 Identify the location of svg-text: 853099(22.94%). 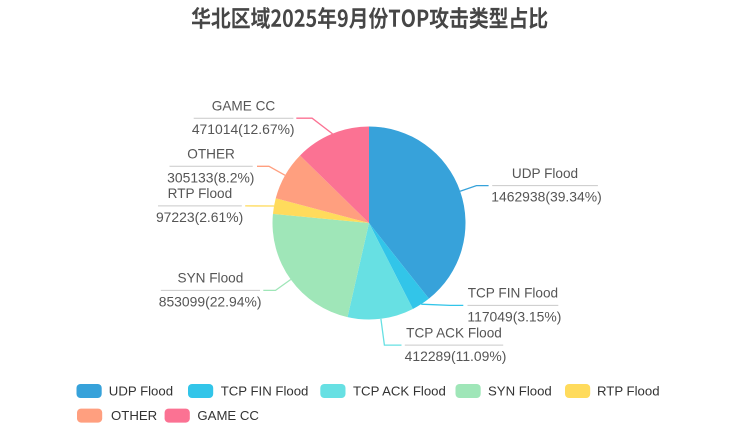
(210, 301).